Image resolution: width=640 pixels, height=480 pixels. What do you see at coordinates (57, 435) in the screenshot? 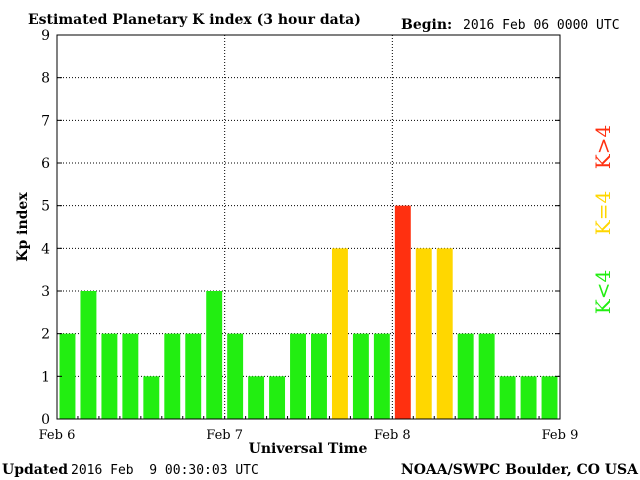
I see `x-tick-label: Feb 6` at bounding box center [57, 435].